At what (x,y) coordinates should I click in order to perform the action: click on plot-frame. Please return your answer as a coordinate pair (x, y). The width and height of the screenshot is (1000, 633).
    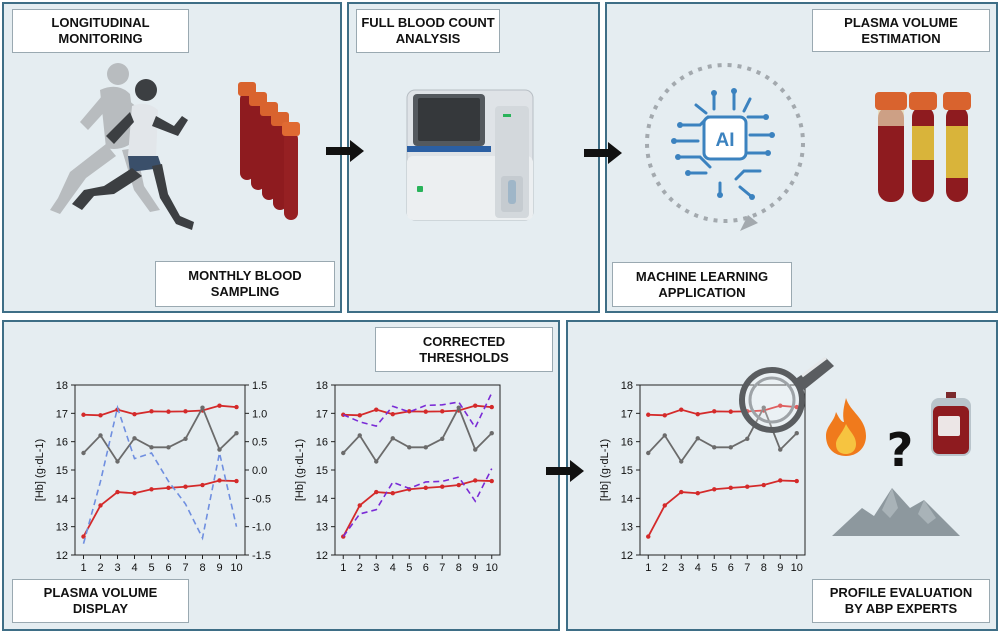
    Looking at the image, I should click on (160, 470).